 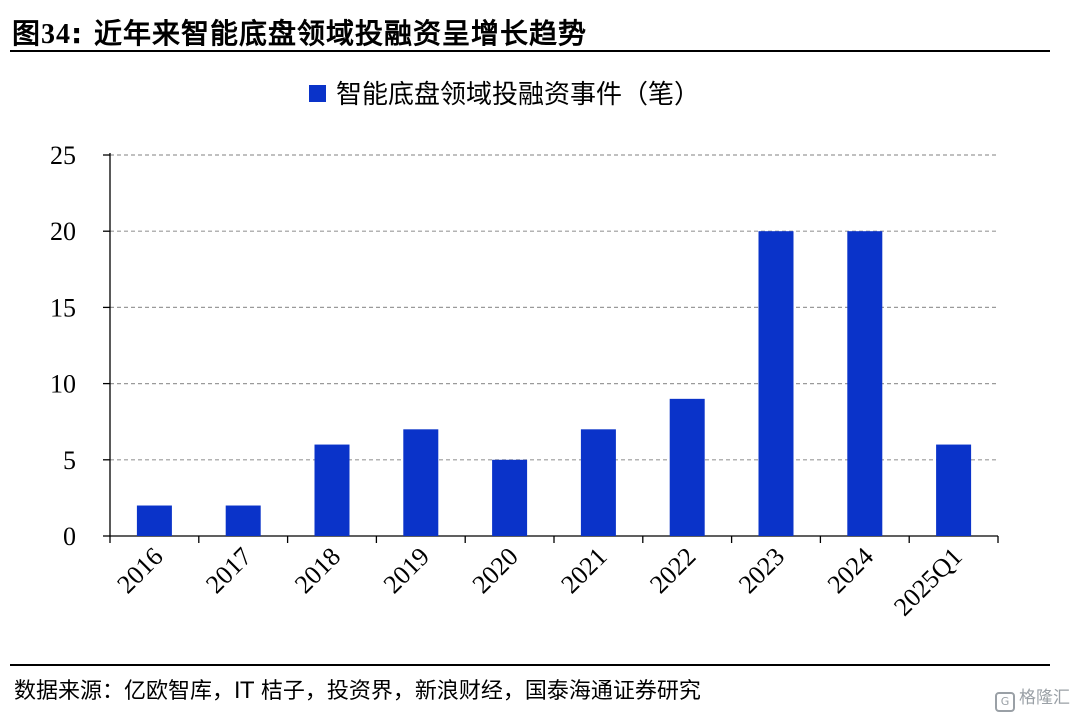 I want to click on bar-2025Q1, so click(x=954, y=490).